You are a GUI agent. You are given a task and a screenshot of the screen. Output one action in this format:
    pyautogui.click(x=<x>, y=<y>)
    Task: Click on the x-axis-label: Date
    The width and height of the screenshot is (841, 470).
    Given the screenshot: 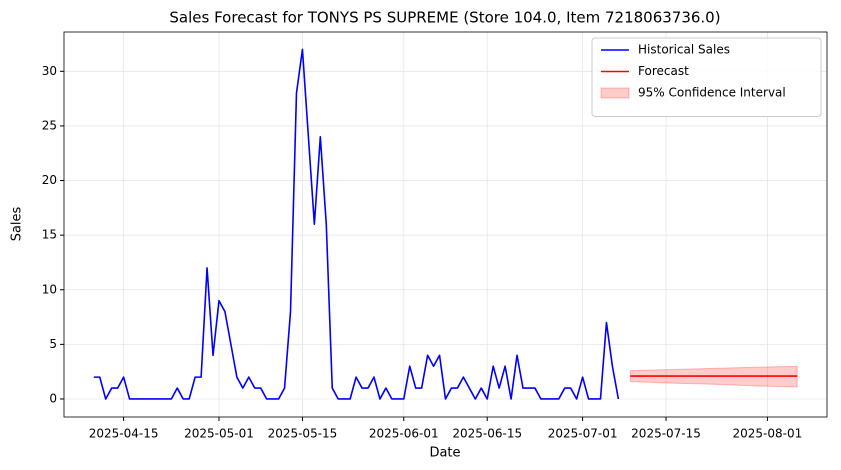 What is the action you would take?
    pyautogui.click(x=444, y=453)
    